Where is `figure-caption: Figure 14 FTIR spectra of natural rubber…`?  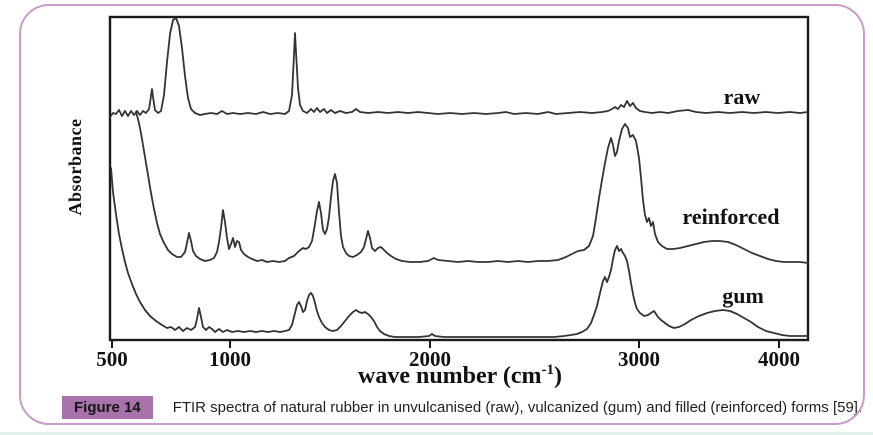 figure-caption: Figure 14 FTIR spectra of natural rubber… is located at coordinates (462, 407).